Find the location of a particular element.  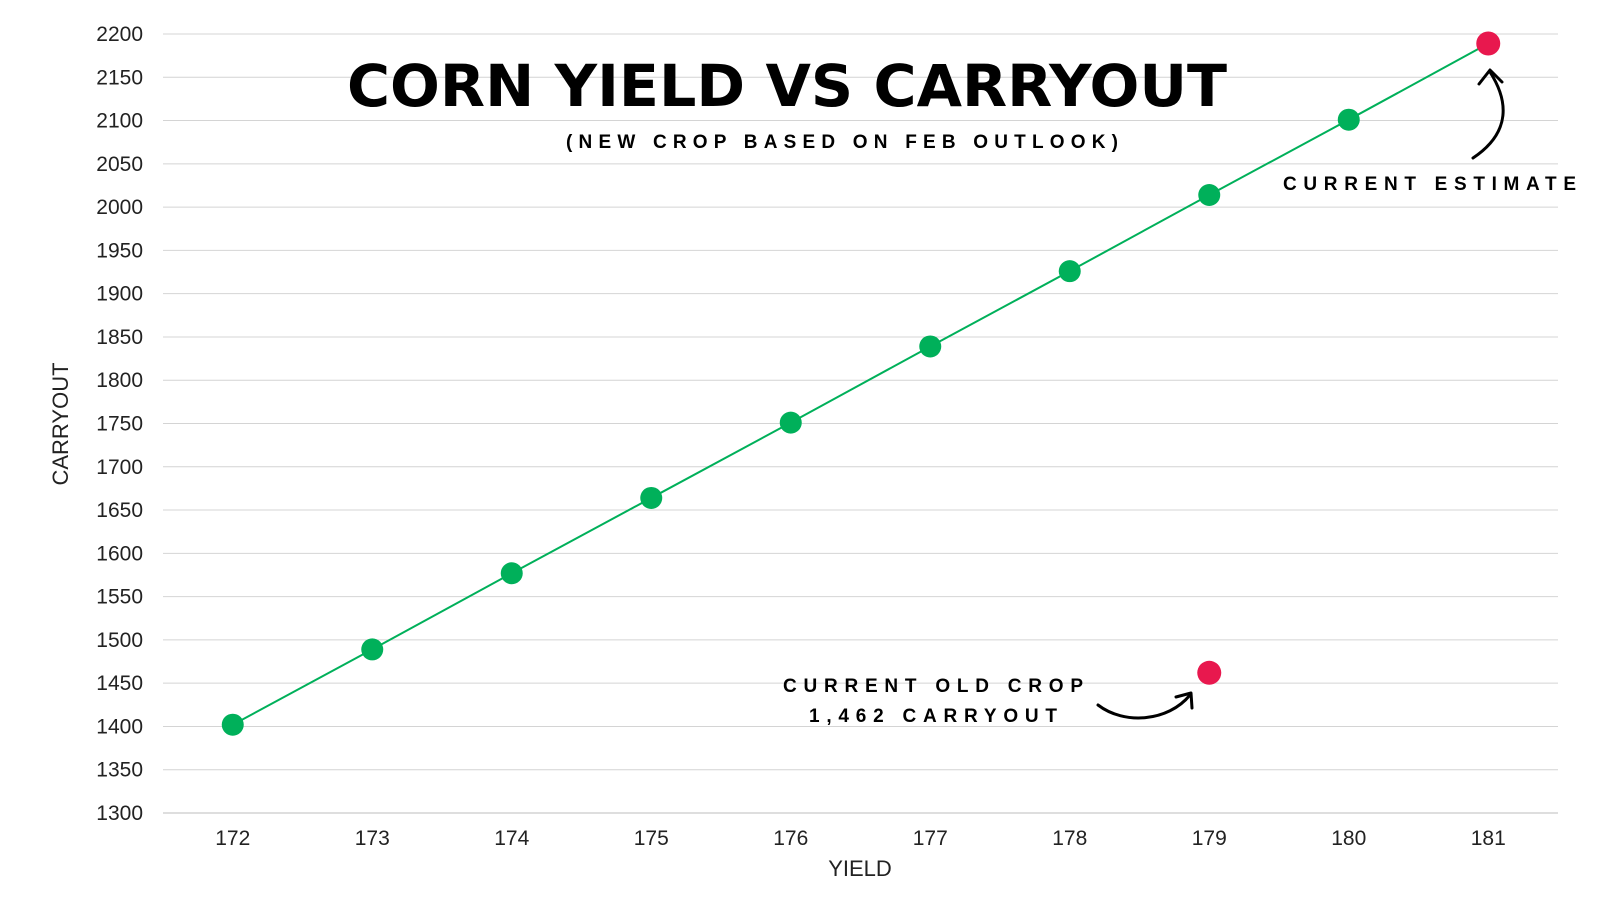

y-tick-label-2200: 2200 is located at coordinates (119, 34).